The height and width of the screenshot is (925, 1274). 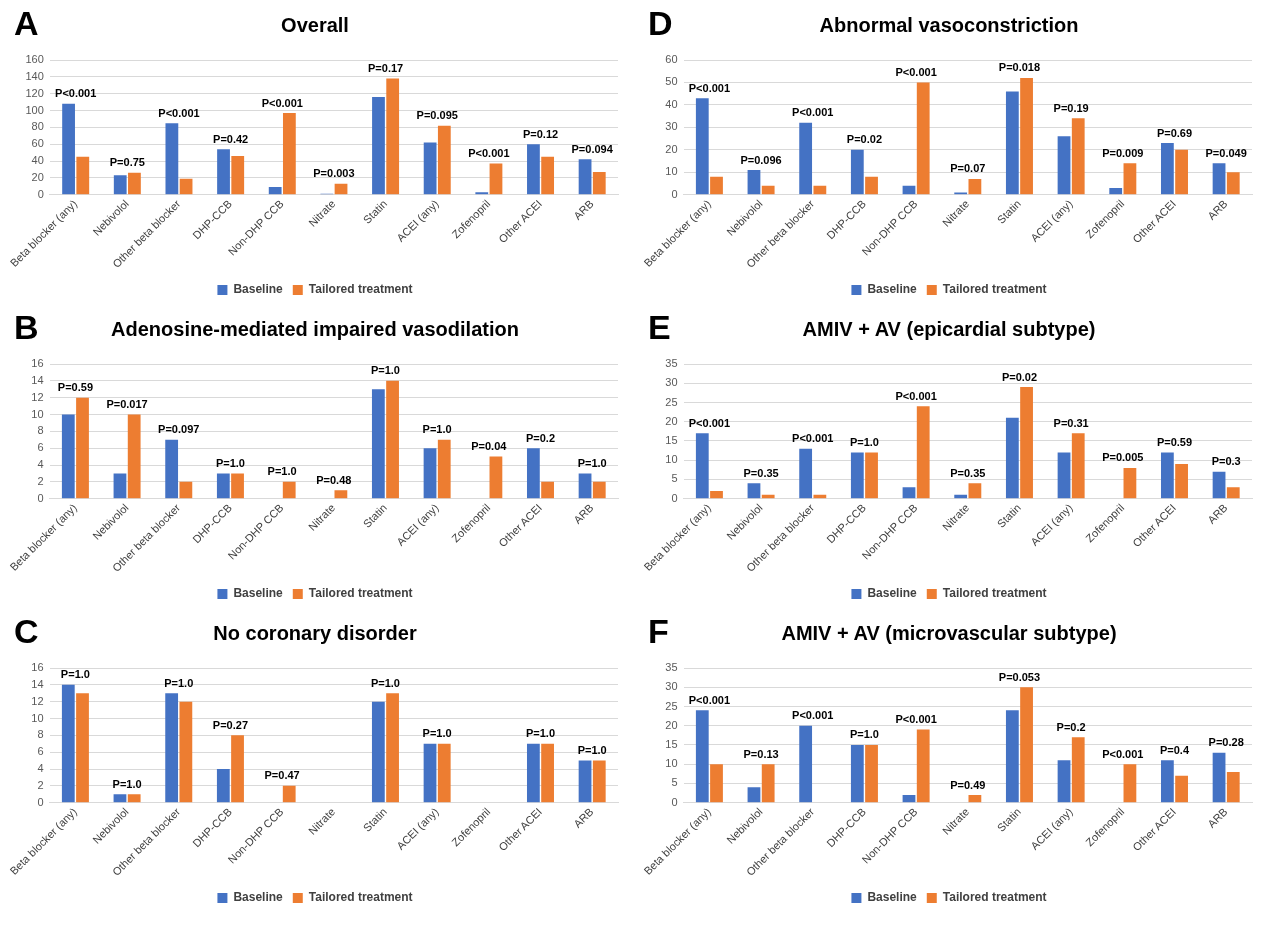 What do you see at coordinates (671, 667) in the screenshot?
I see `y-tick-label: 35` at bounding box center [671, 667].